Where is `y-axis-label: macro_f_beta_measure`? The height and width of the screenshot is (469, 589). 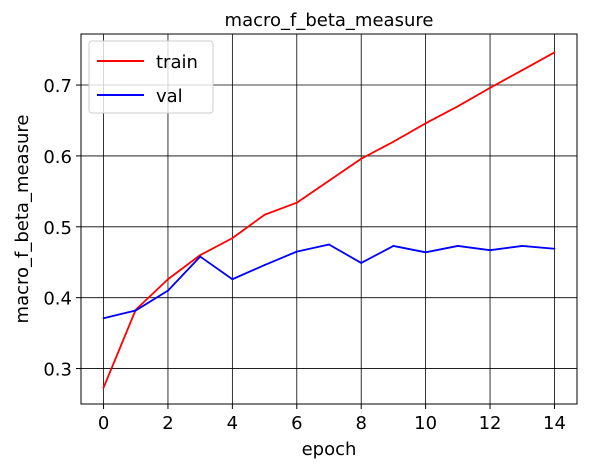 y-axis-label: macro_f_beta_measure is located at coordinates (22, 219).